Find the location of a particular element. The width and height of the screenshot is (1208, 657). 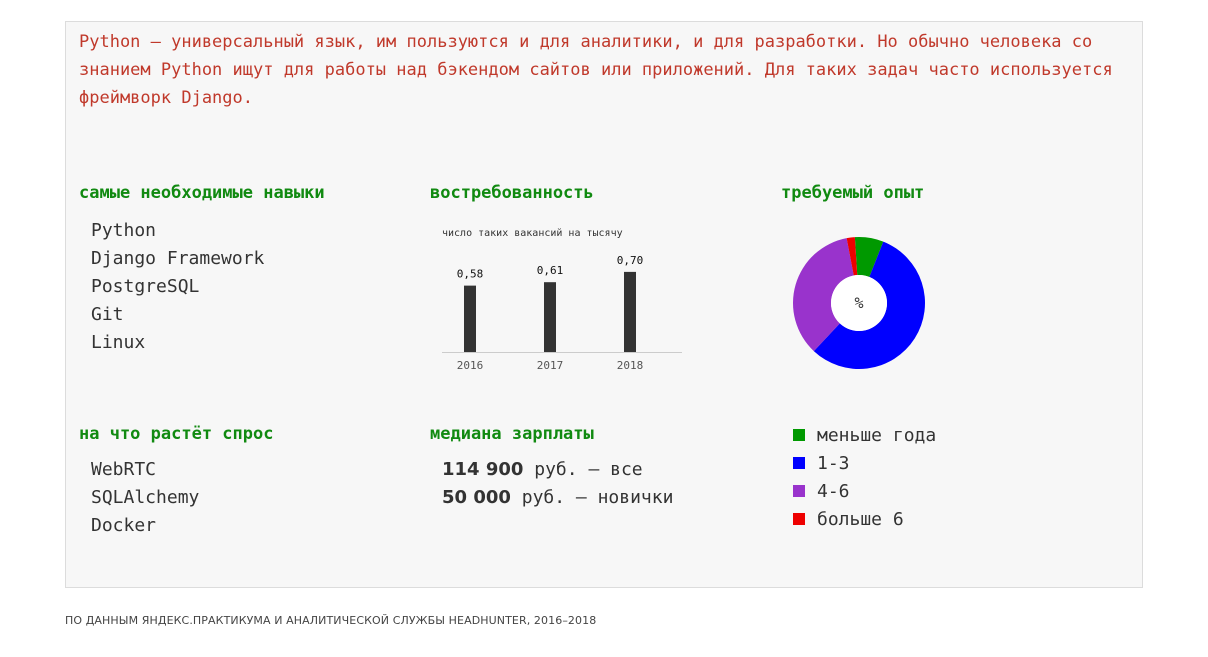

donut-hole is located at coordinates (859, 303).